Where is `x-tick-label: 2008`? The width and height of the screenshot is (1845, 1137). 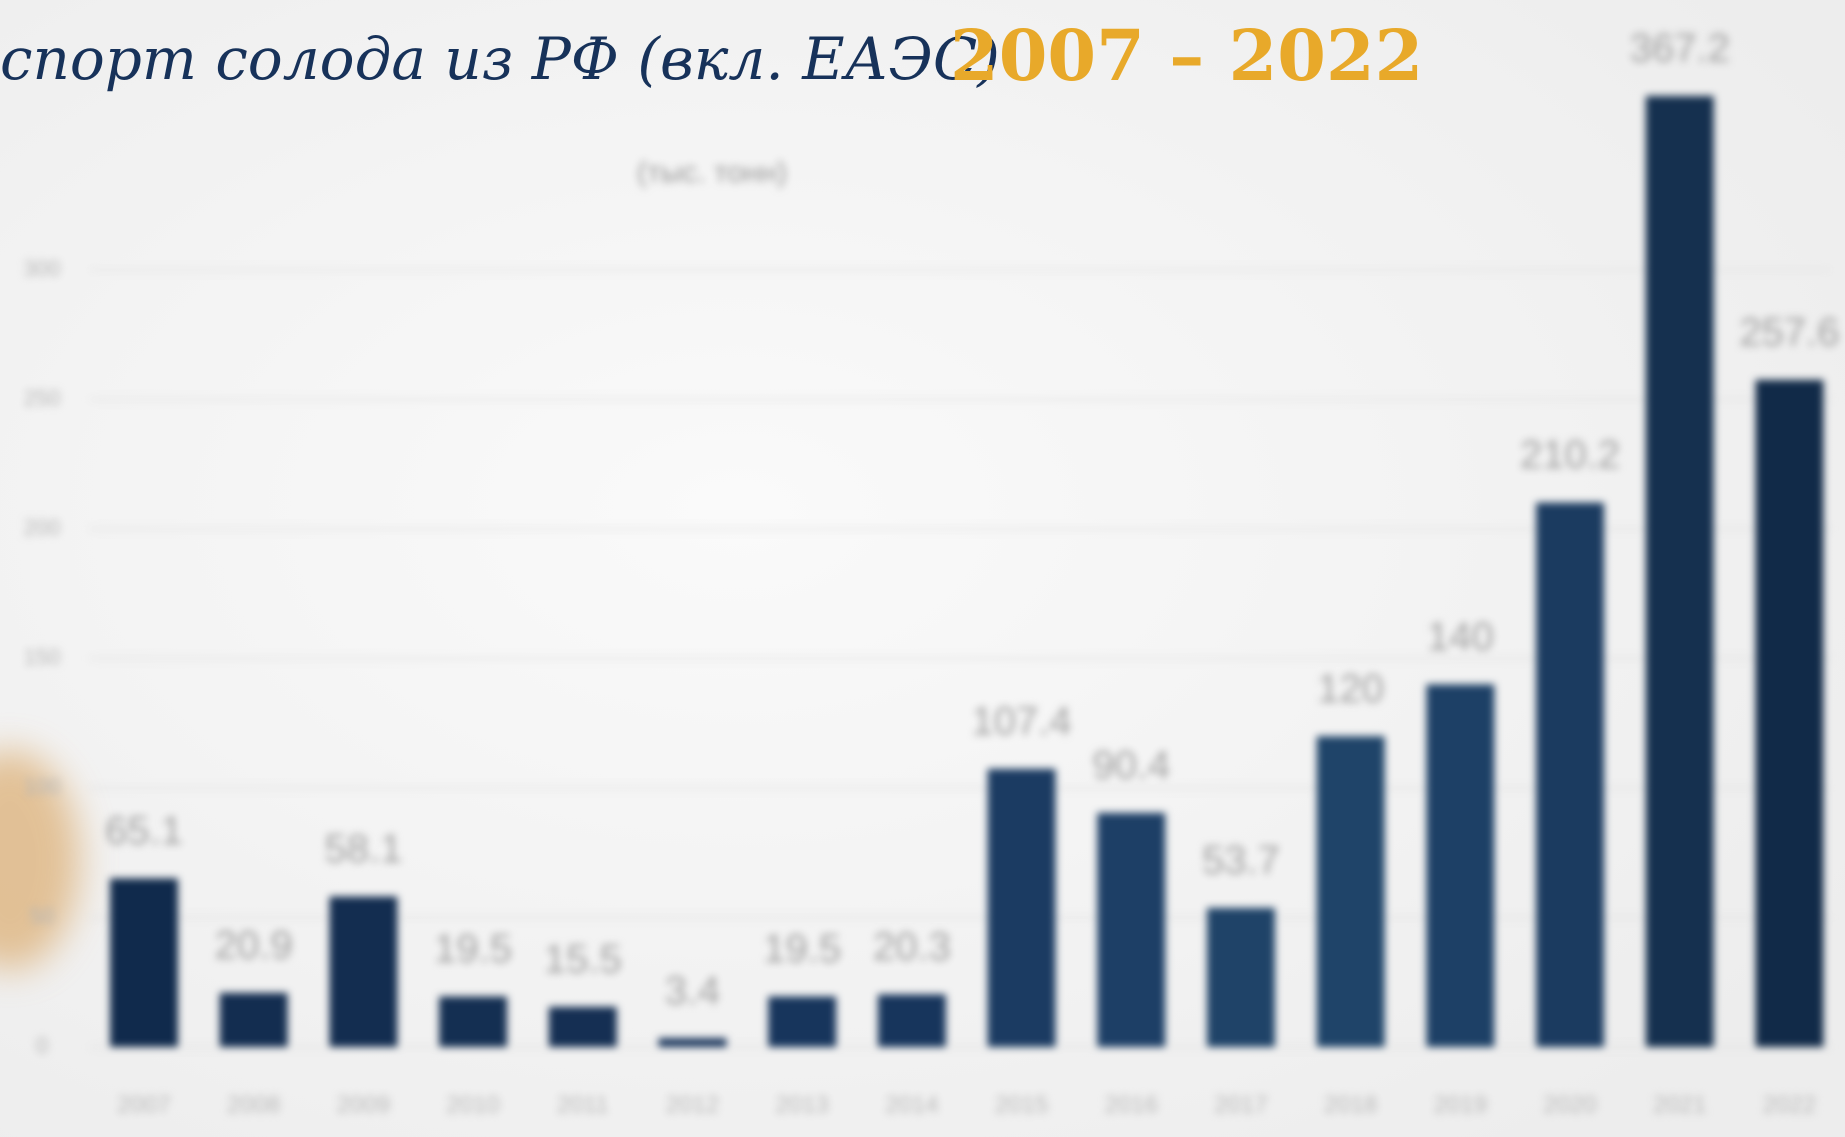
x-tick-label: 2008 is located at coordinates (253, 1104).